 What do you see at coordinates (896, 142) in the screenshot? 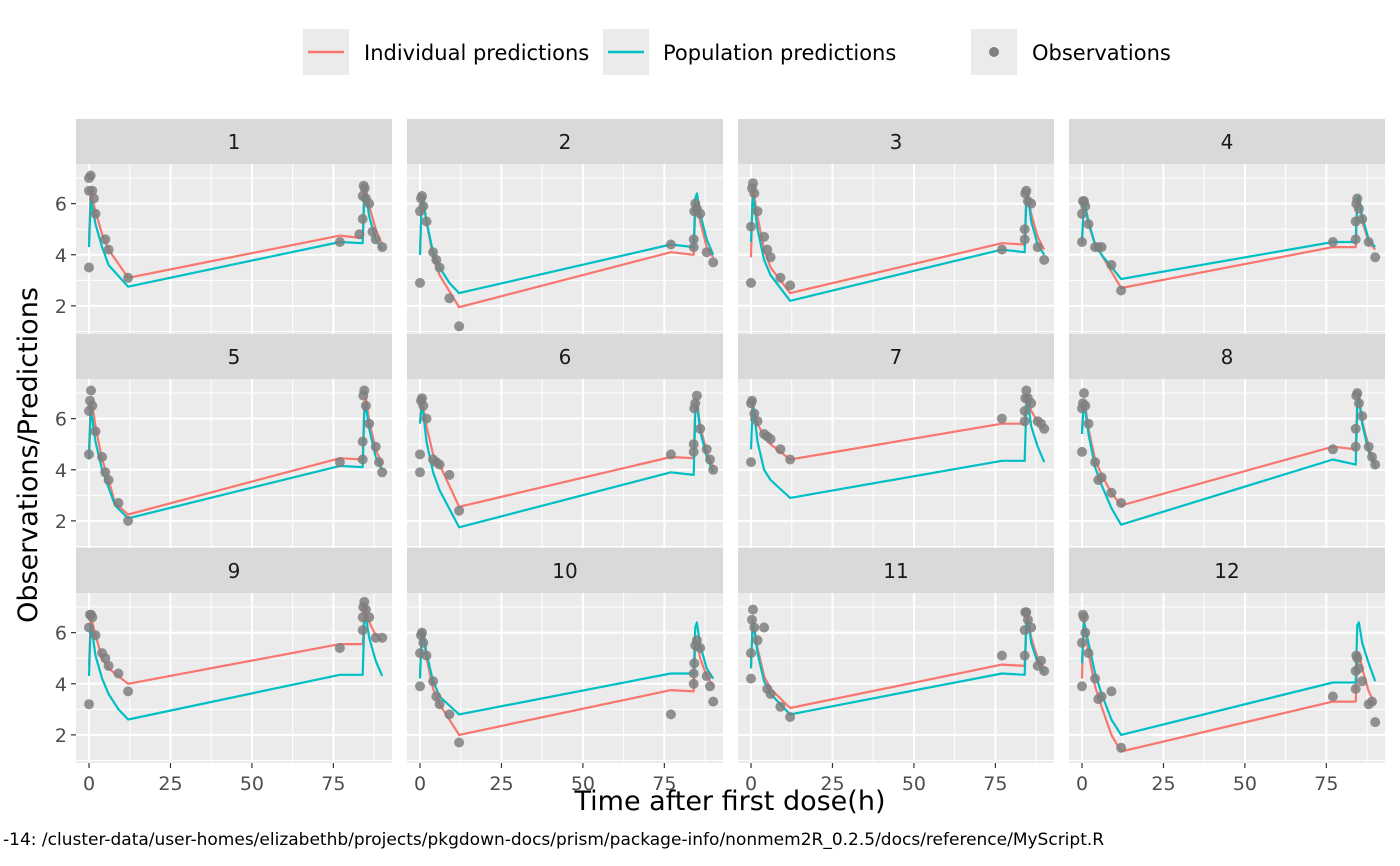
I see `facet-strip-label: 3` at bounding box center [896, 142].